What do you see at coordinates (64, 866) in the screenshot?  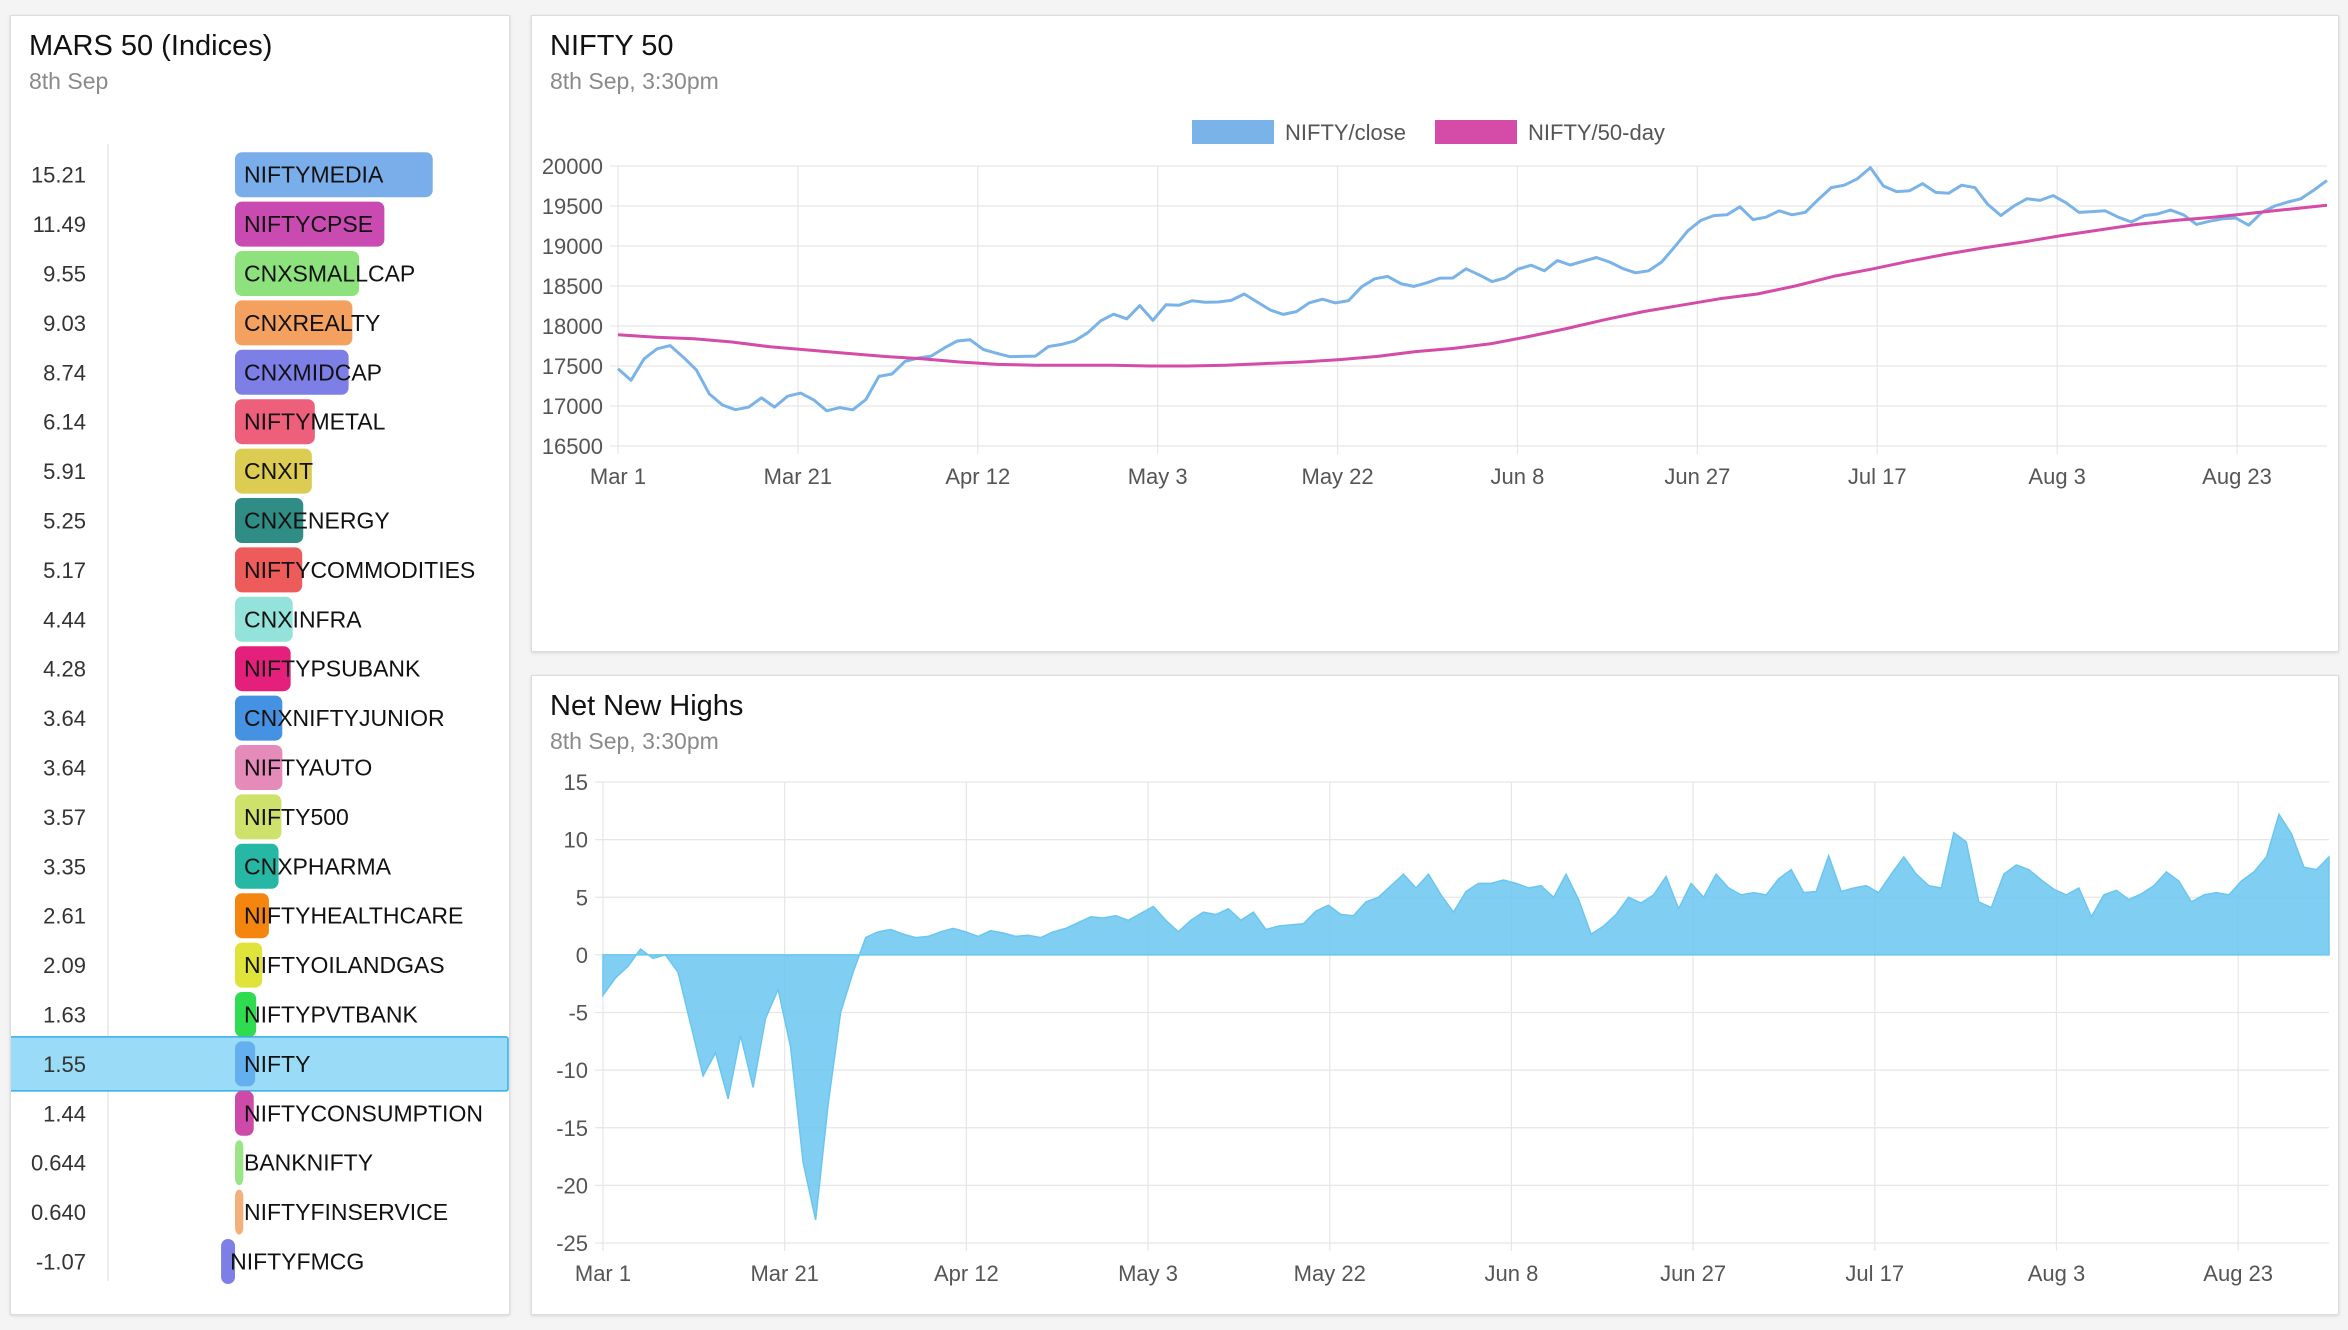 I see `bar-value-label: 3.35` at bounding box center [64, 866].